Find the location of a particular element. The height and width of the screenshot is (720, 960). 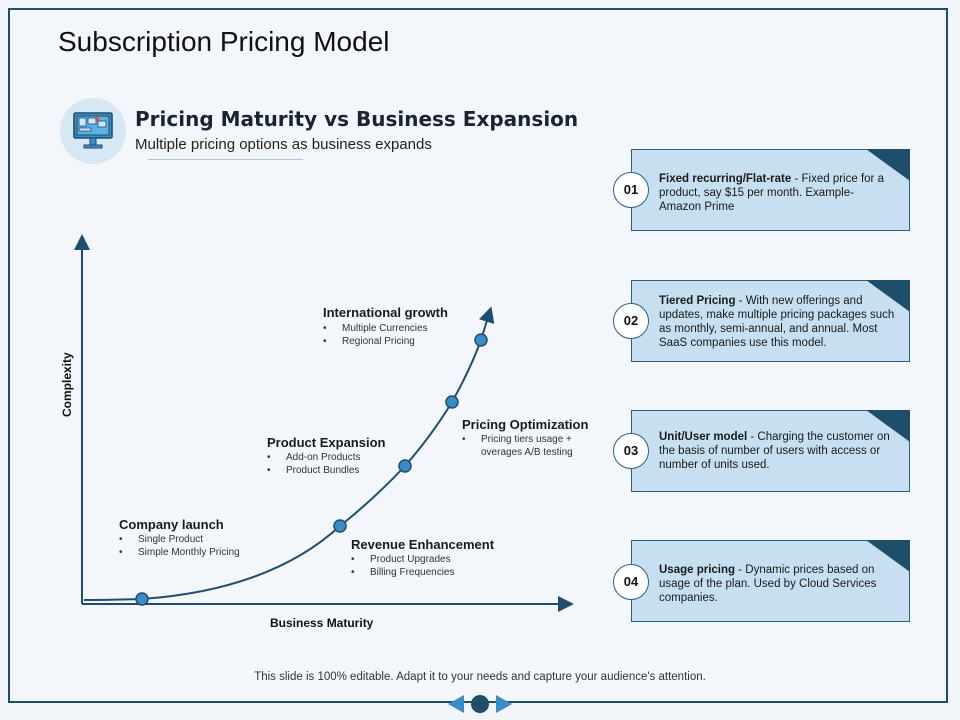

stage-bullet: Billing Frequencies is located at coordinates (403, 572).